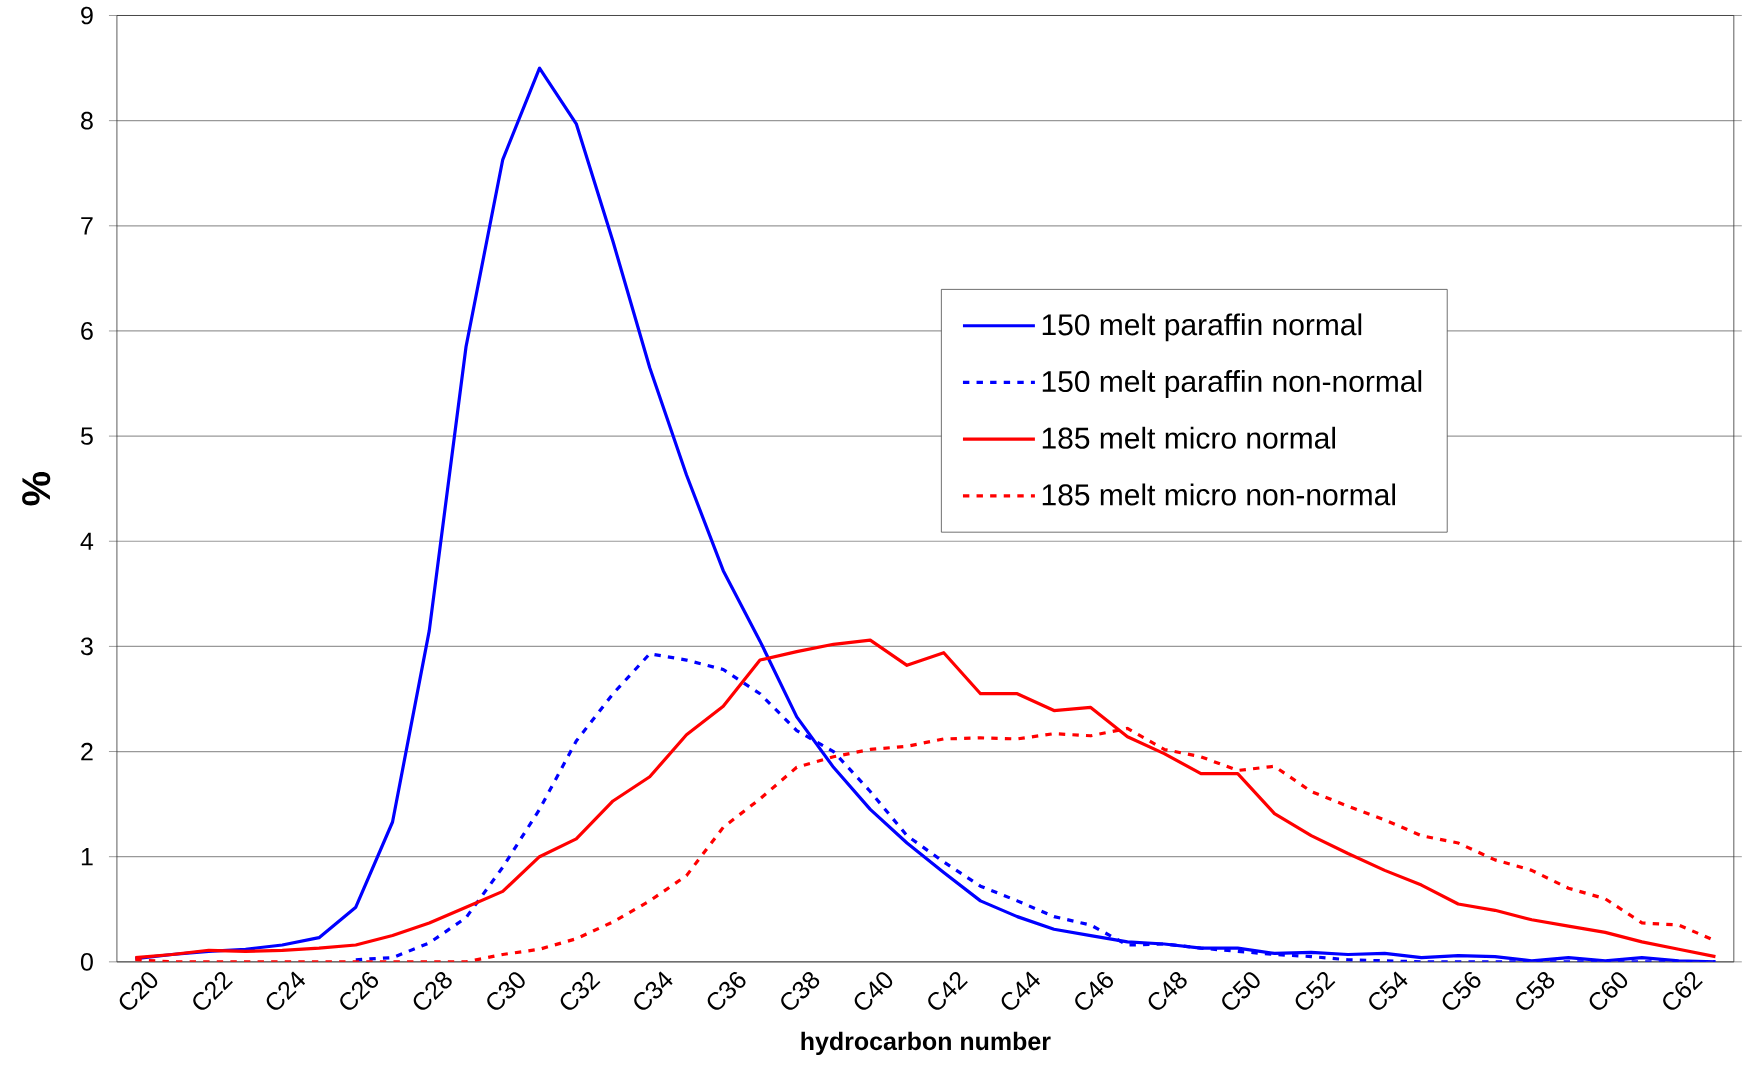 This screenshot has width=1742, height=1083. Describe the element at coordinates (286, 990) in the screenshot. I see `x-tick-label: C24` at that location.